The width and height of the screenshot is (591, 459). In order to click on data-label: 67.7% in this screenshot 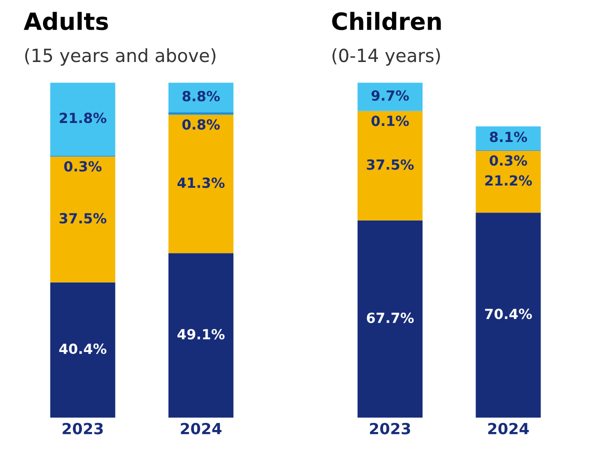, I will do `click(390, 318)`.